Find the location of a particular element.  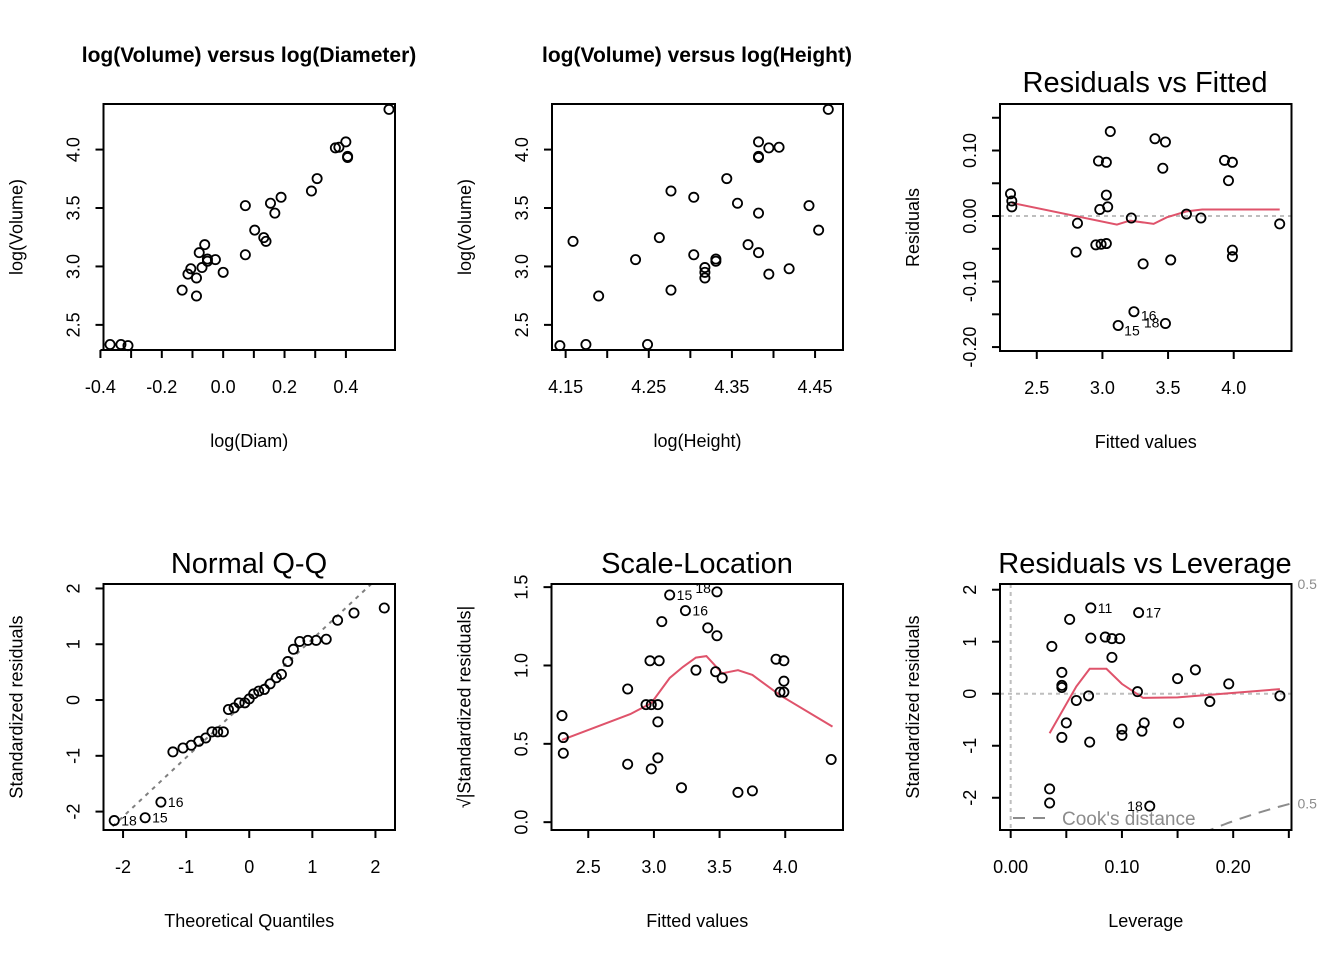

y-tick-label: 2 is located at coordinates (970, 590).